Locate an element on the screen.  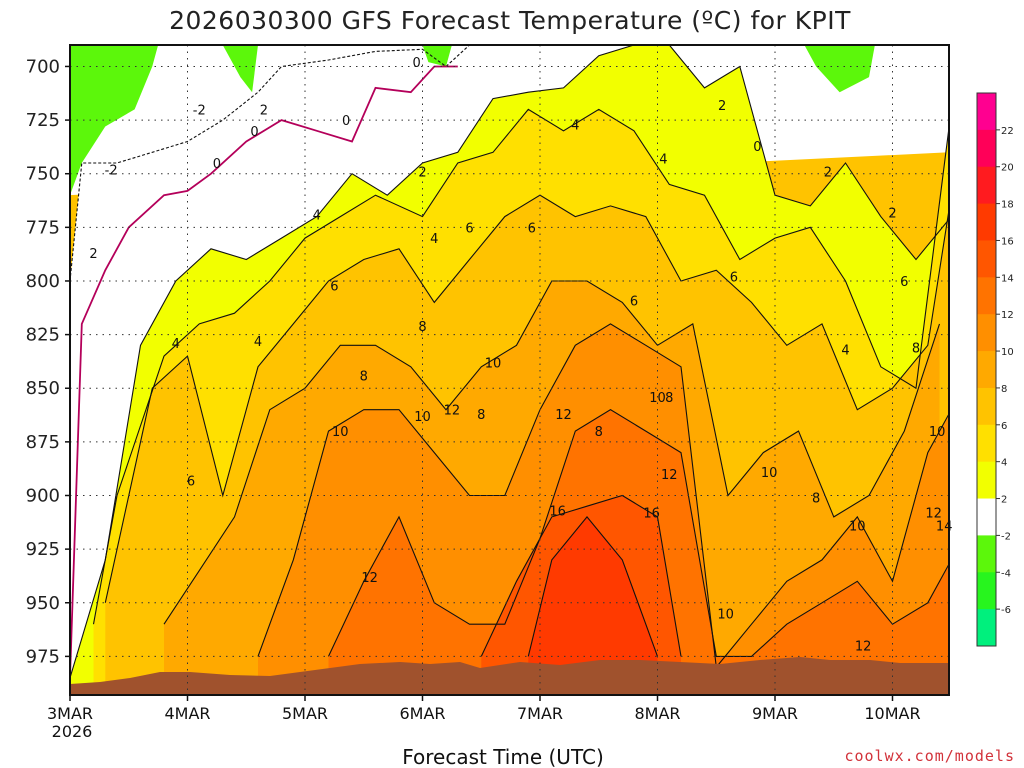
colorbar-tick-label: -4 is located at coordinates (1006, 573).